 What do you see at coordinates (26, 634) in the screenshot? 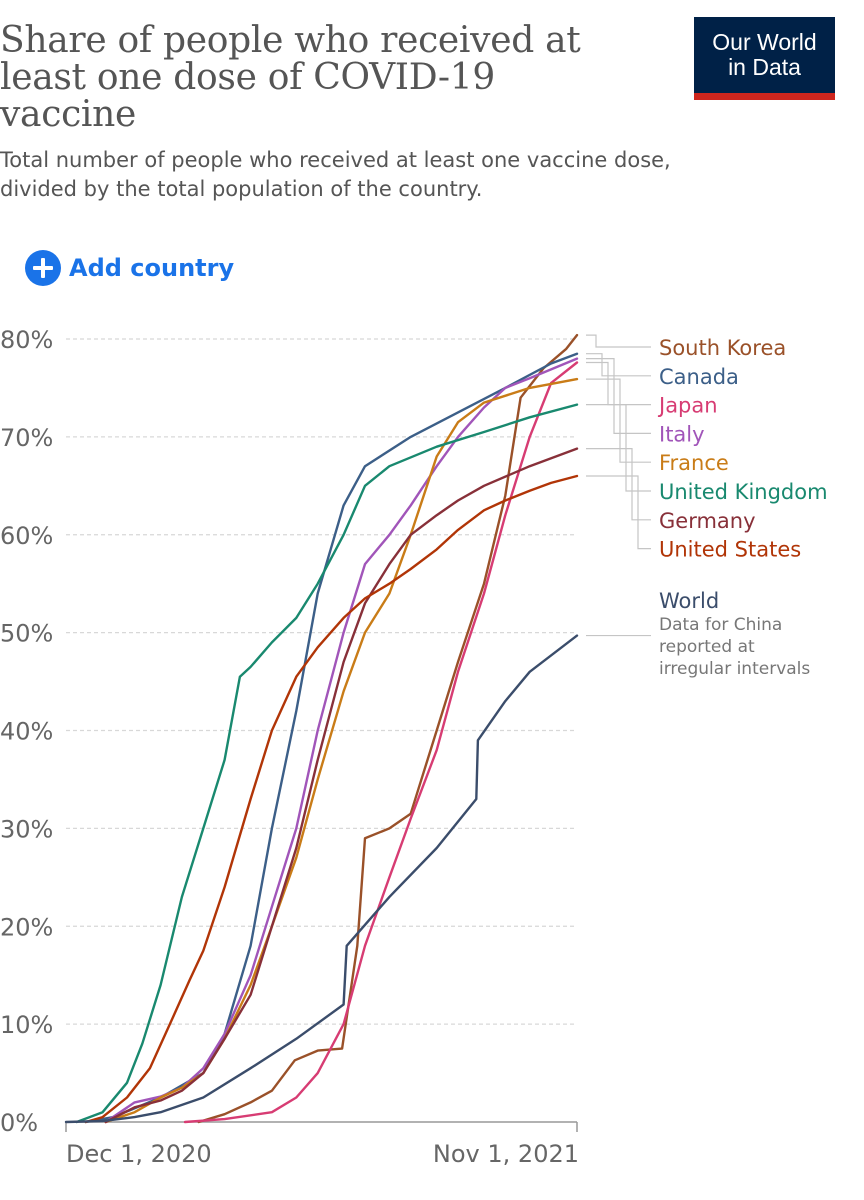
I see `y-tick-label: 50%` at bounding box center [26, 634].